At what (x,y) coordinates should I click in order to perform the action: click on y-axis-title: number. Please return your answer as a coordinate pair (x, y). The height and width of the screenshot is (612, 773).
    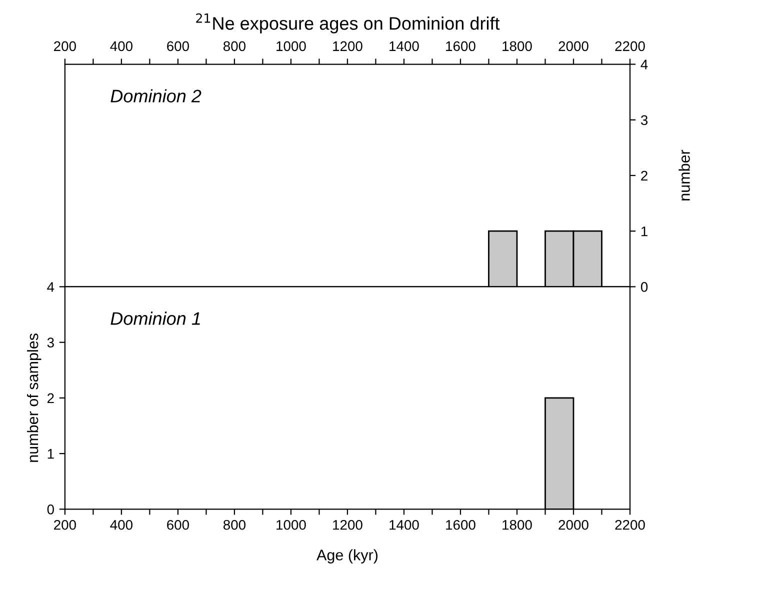
    Looking at the image, I should click on (684, 175).